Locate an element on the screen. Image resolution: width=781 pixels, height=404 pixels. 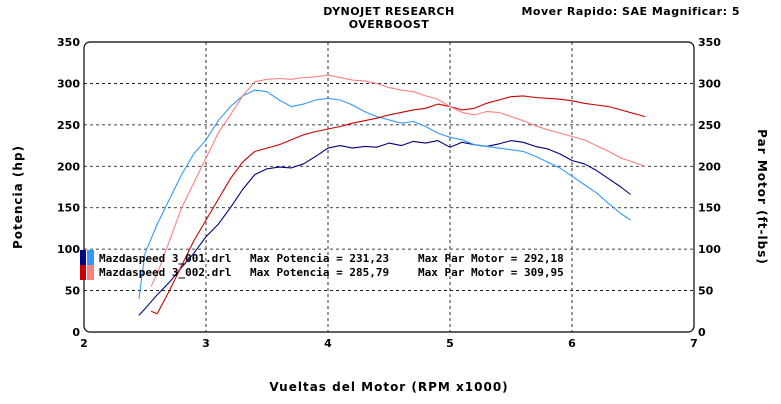
y-right-tick-label: 100 is located at coordinates (709, 249).